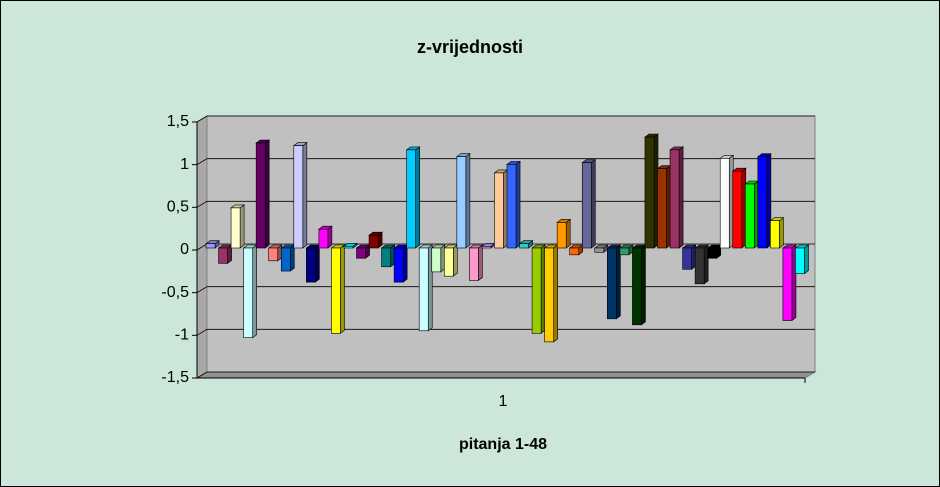 This screenshot has height=487, width=940. I want to click on x-tick-label: 1, so click(503, 401).